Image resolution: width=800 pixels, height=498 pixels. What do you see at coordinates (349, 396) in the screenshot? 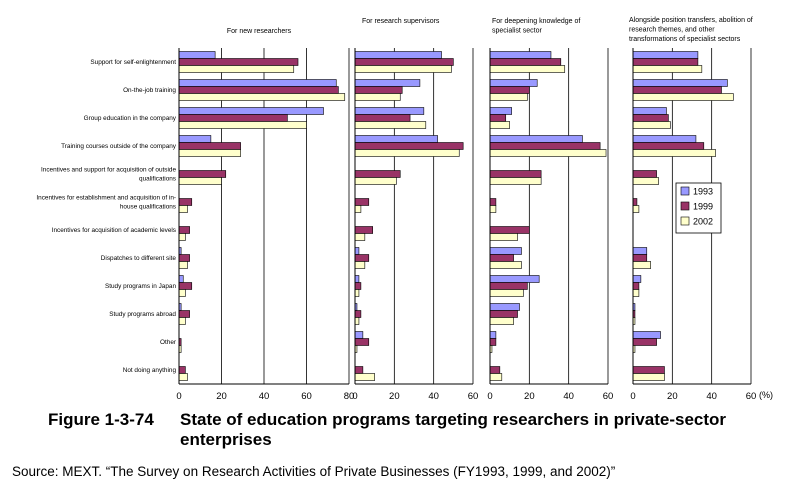
I see `tick-label: 80` at bounding box center [349, 396].